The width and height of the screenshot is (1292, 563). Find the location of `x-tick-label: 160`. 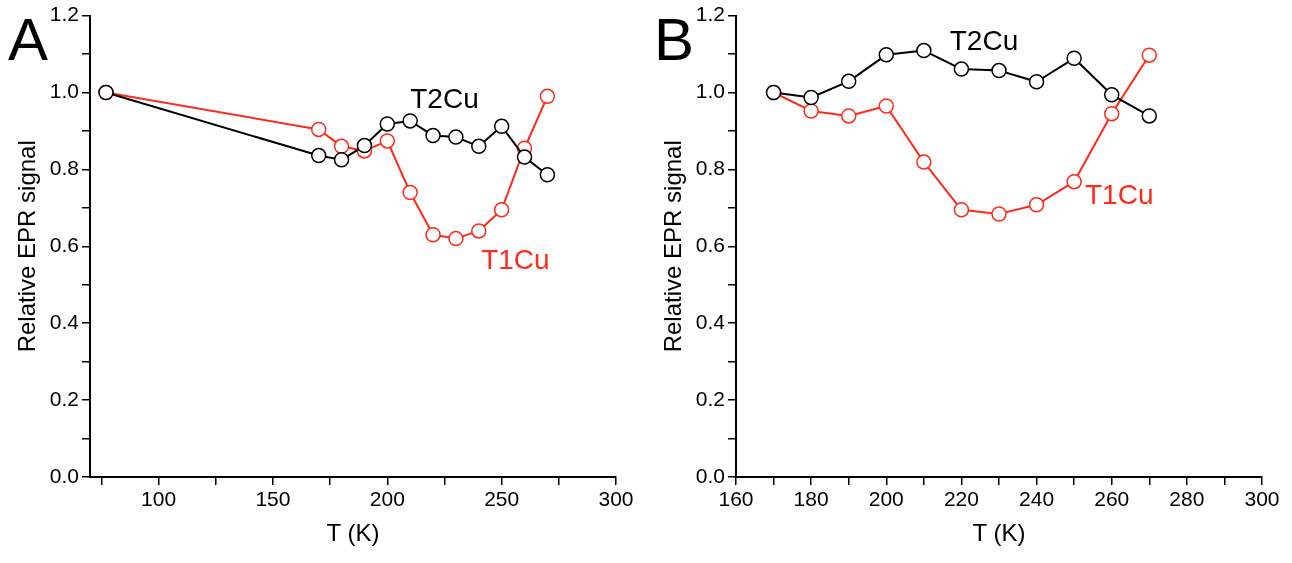

x-tick-label: 160 is located at coordinates (736, 499).